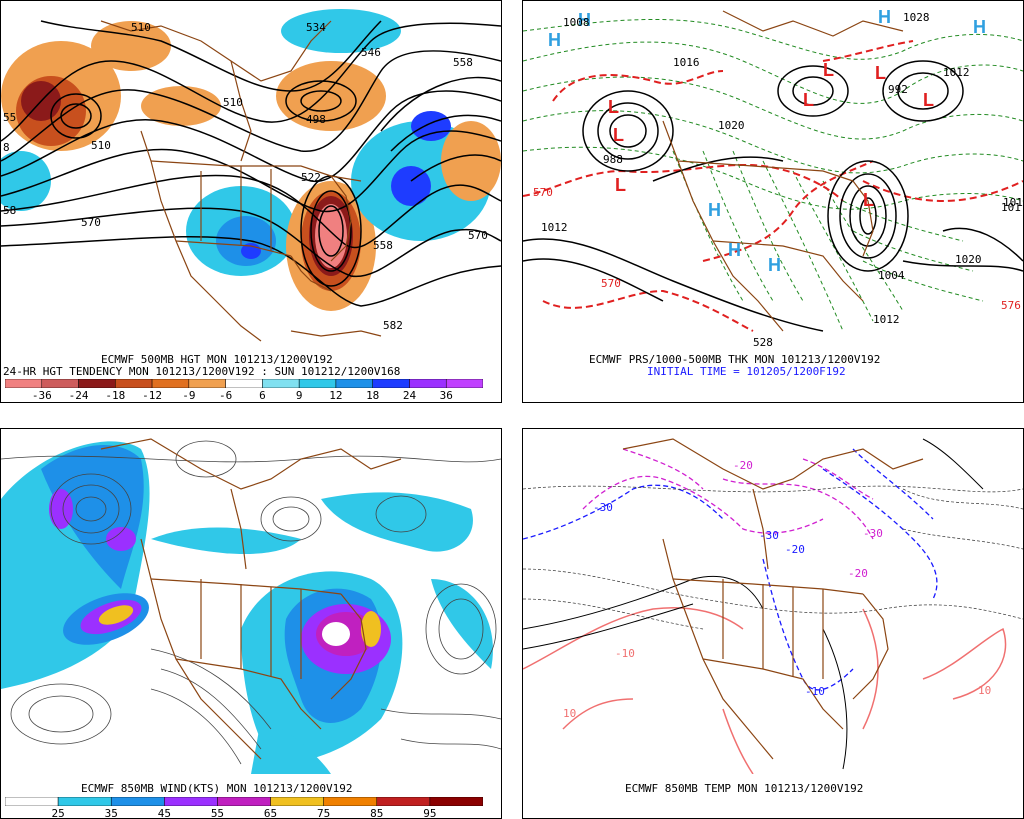  I want to click on svg-text: 55, so click(9, 117).